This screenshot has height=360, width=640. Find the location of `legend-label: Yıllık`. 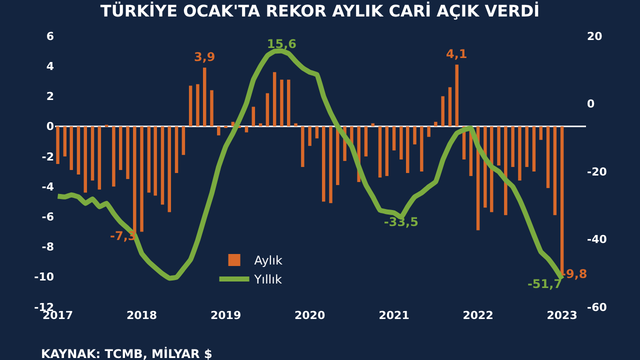

legend-label: Yıllık is located at coordinates (267, 279).